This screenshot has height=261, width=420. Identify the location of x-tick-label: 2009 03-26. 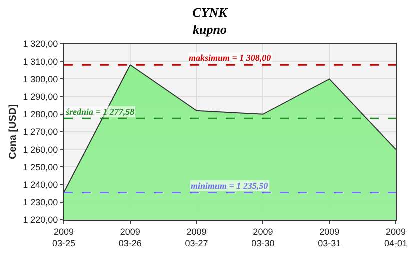
(130, 237).